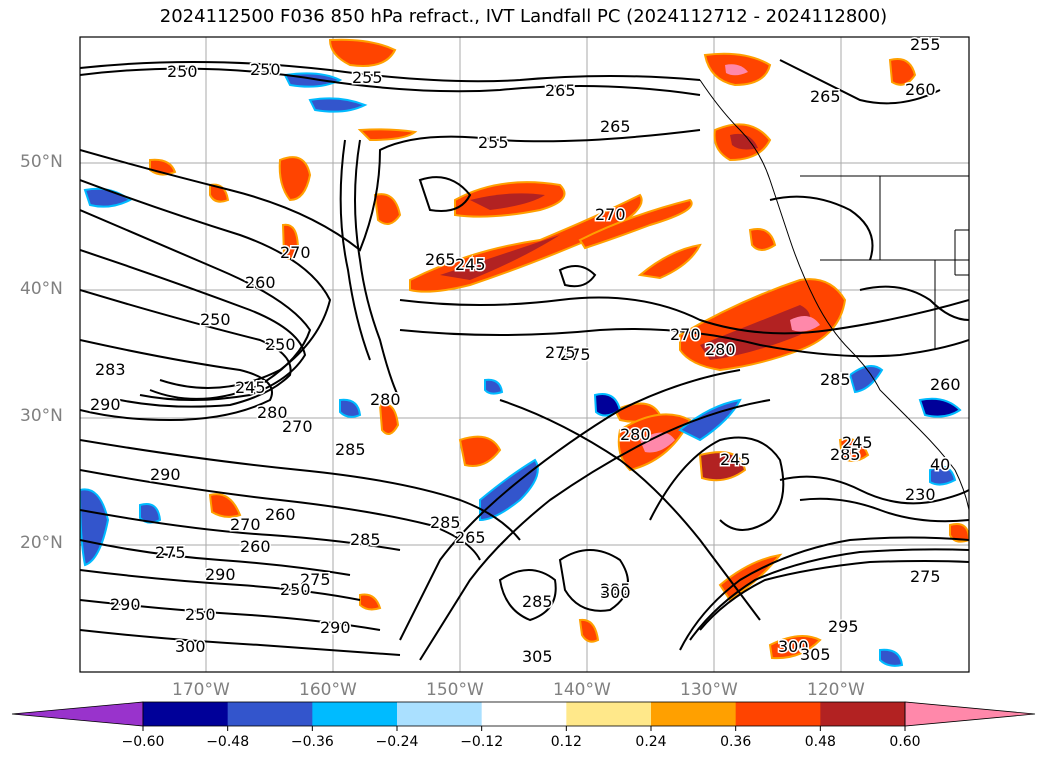  Describe the element at coordinates (482, 742) in the screenshot. I see `colorbar-tick-label: −0.12` at that location.